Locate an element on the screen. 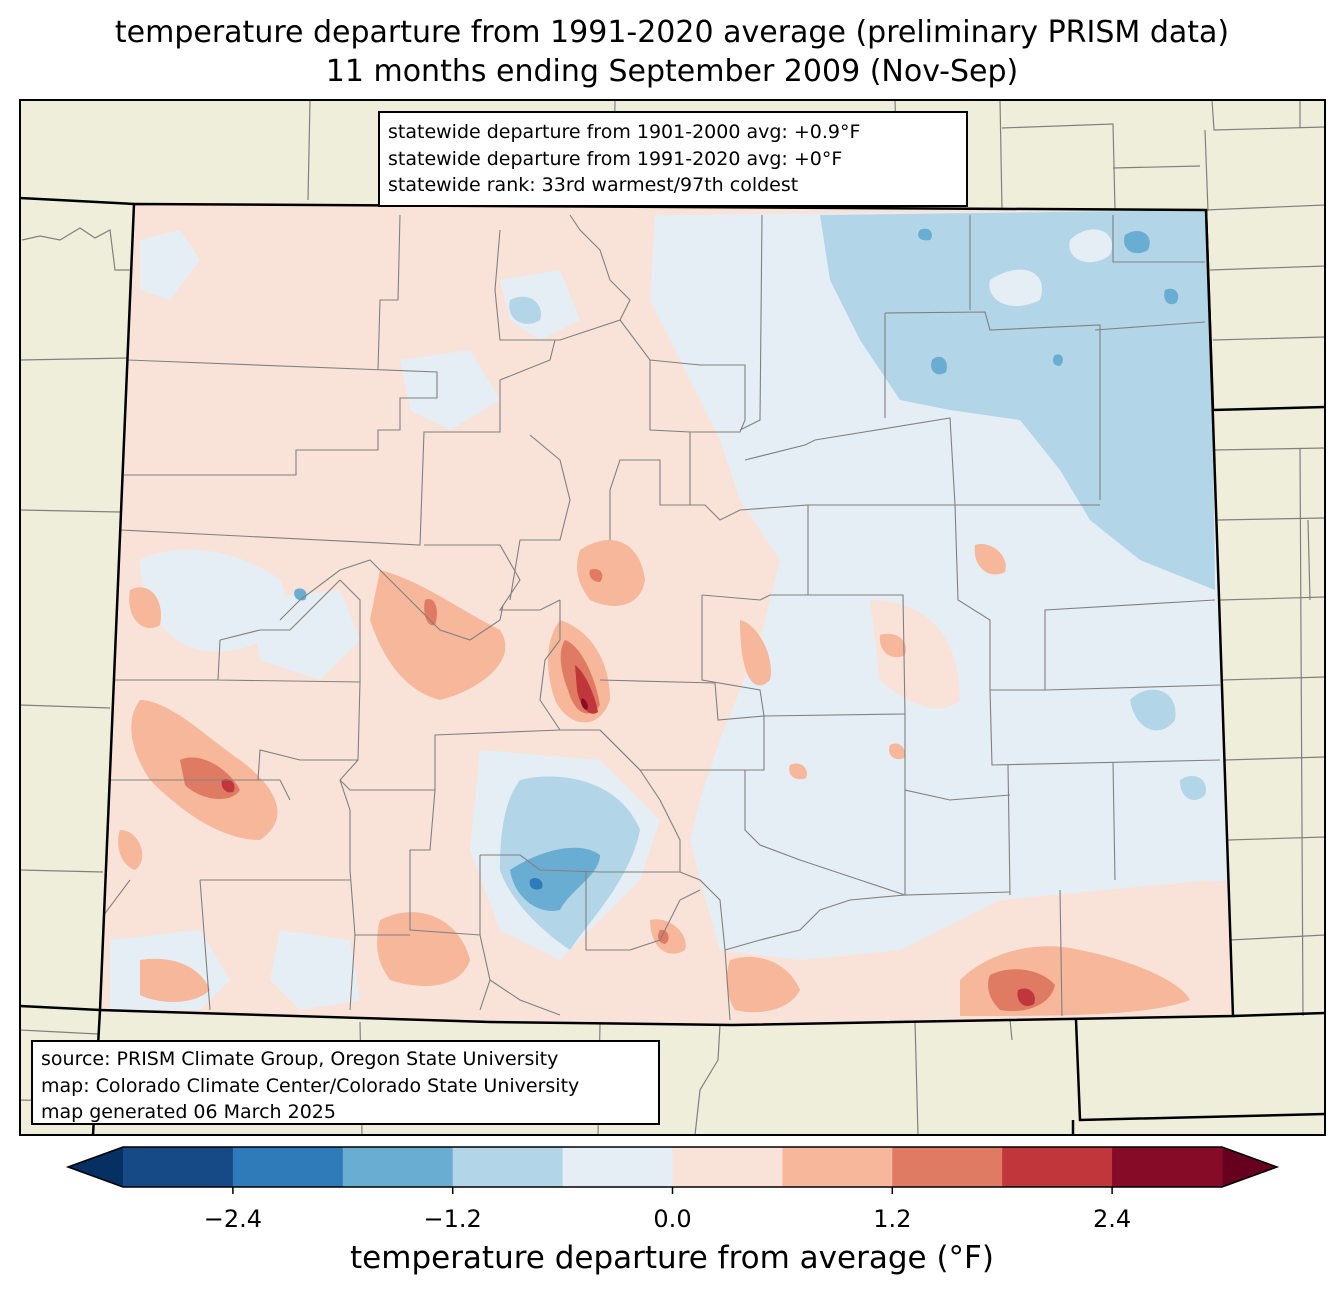  colorbar-tick-label: 1.2 is located at coordinates (892, 1219).